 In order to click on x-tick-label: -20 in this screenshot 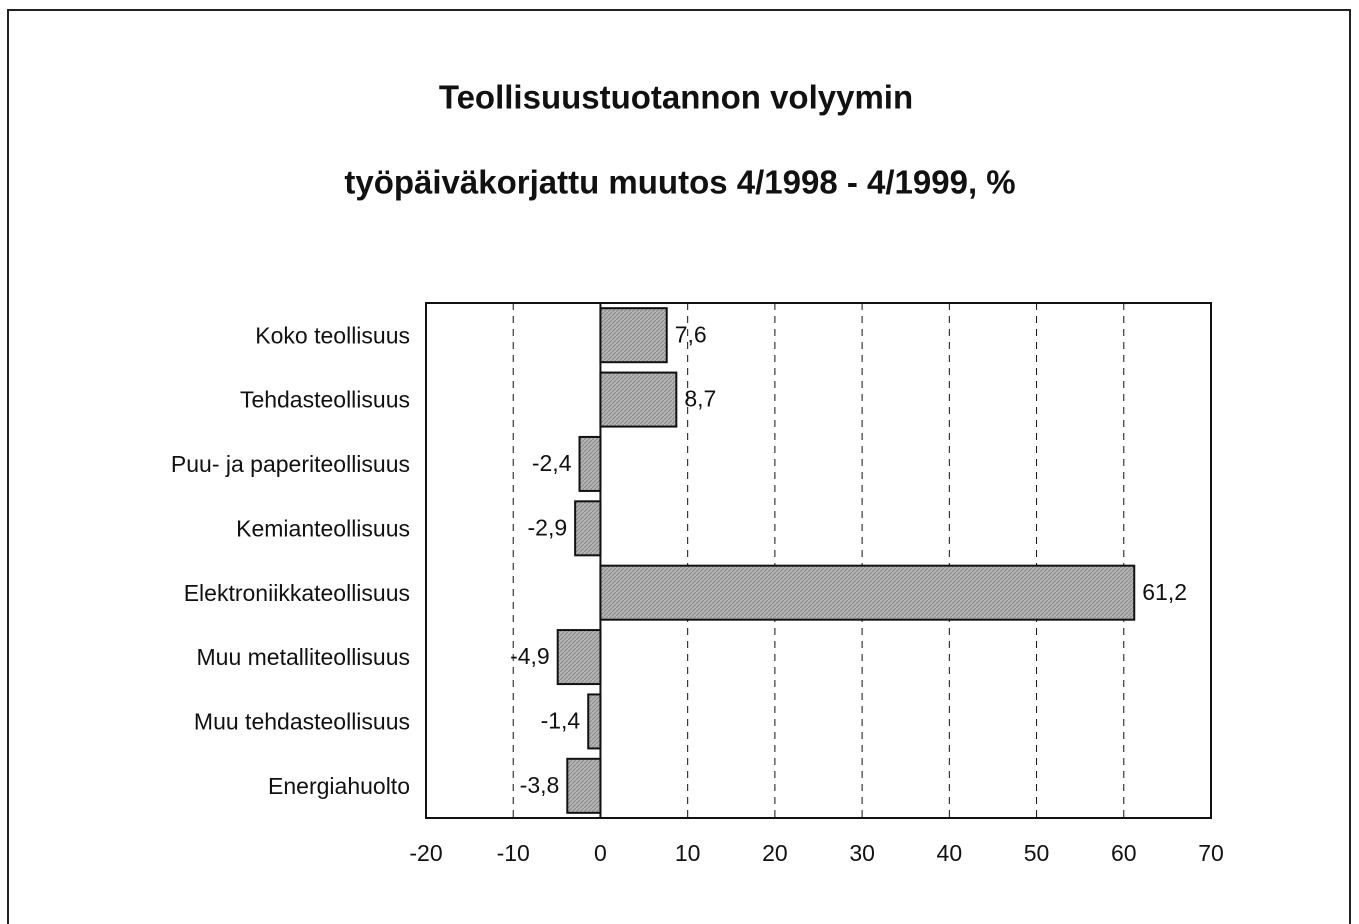, I will do `click(425, 853)`.